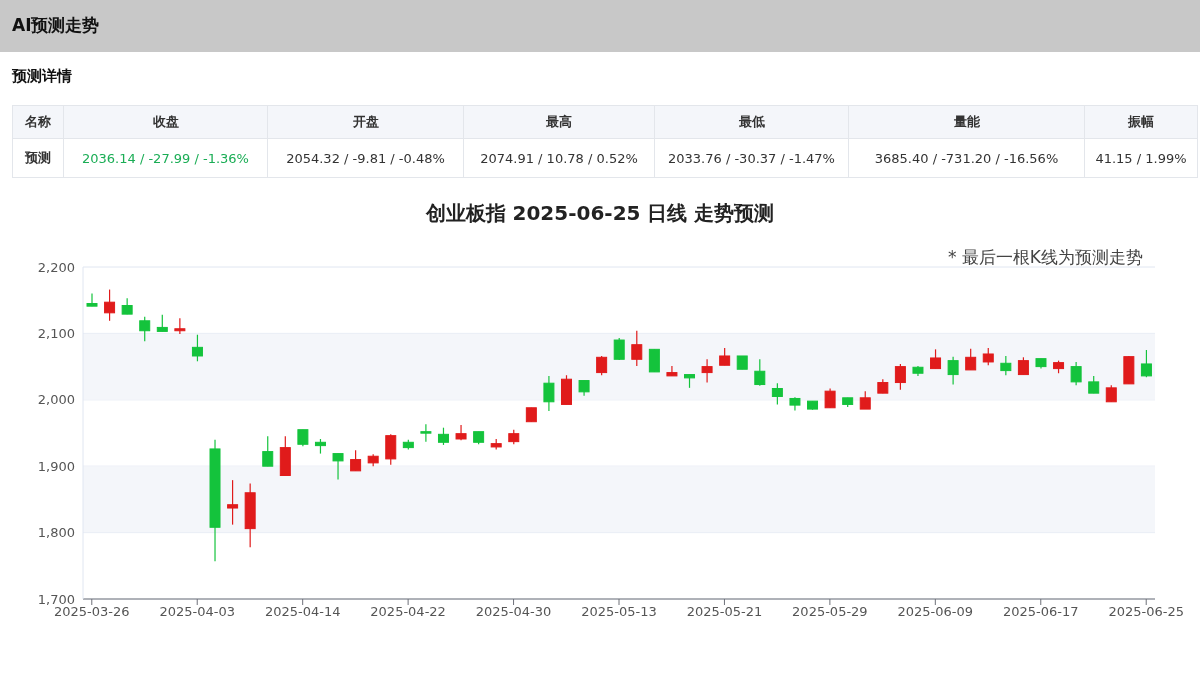 This screenshot has height=693, width=1200. What do you see at coordinates (38, 122) in the screenshot?
I see `category-label: 名称` at bounding box center [38, 122].